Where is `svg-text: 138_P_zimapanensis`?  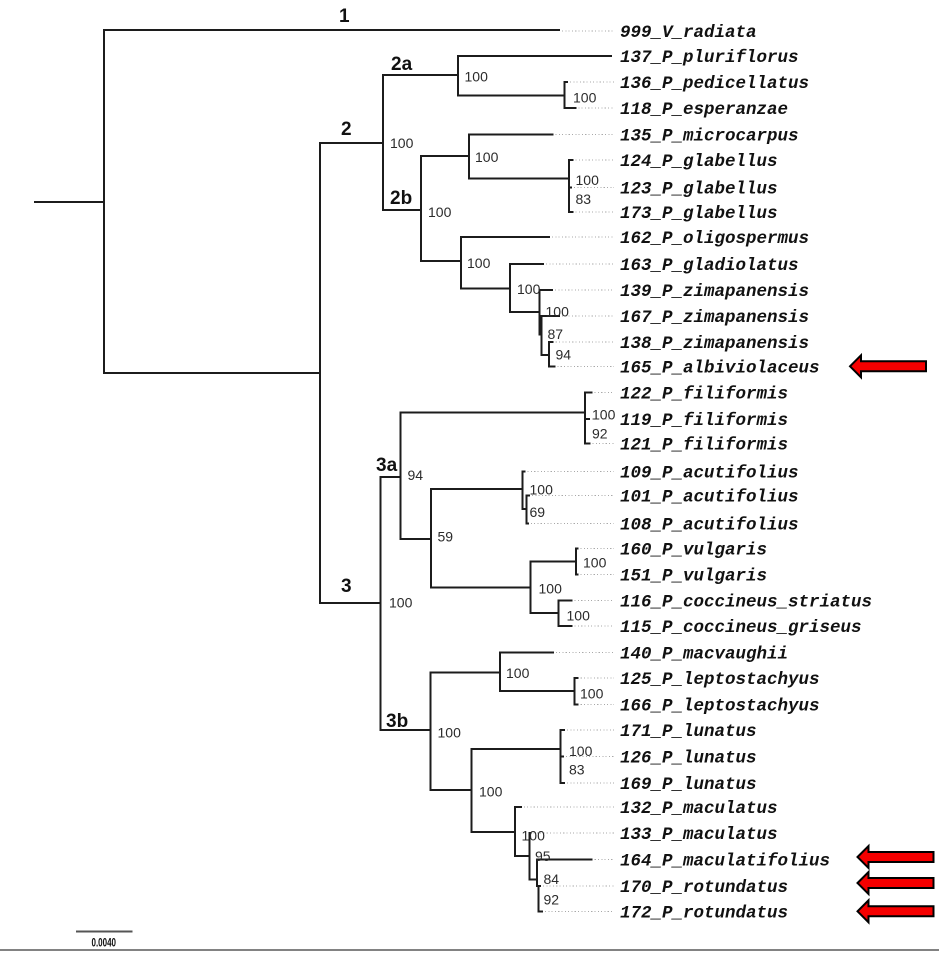
svg-text: 138_P_zimapanensis is located at coordinates (714, 344).